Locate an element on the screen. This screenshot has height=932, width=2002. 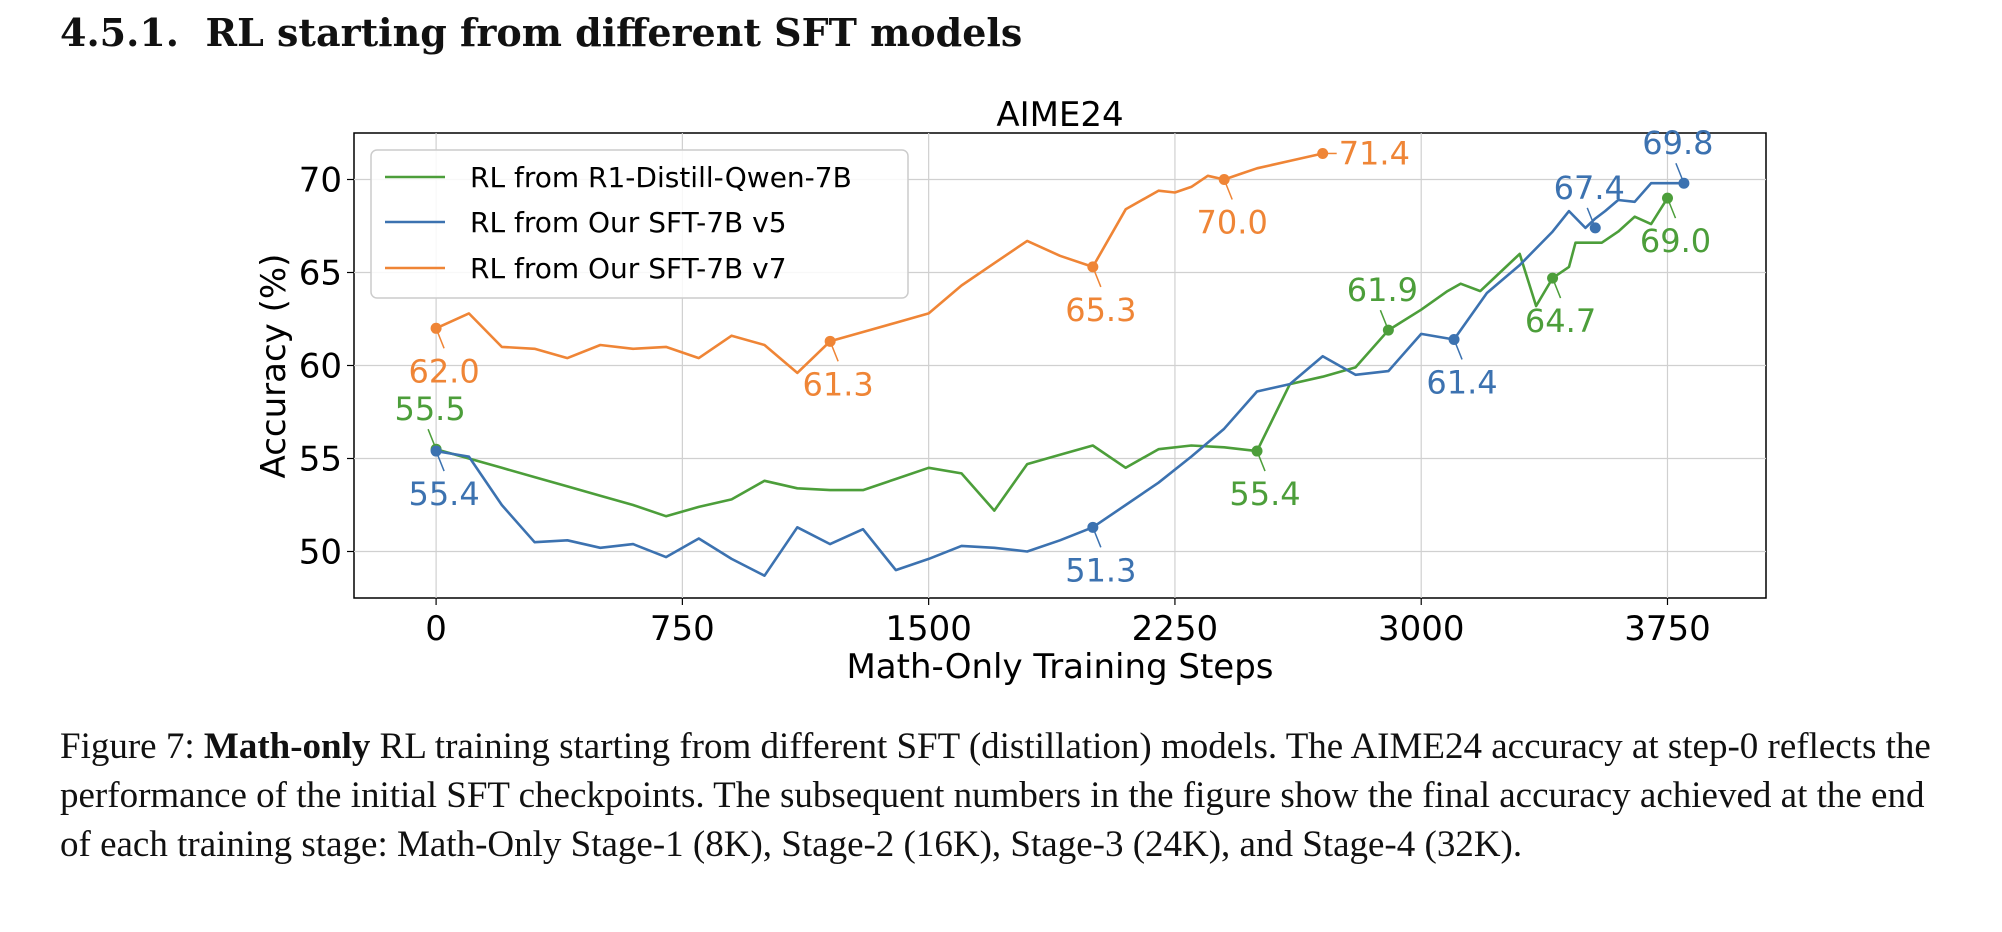
caption-bold: Math-only is located at coordinates (287, 746).